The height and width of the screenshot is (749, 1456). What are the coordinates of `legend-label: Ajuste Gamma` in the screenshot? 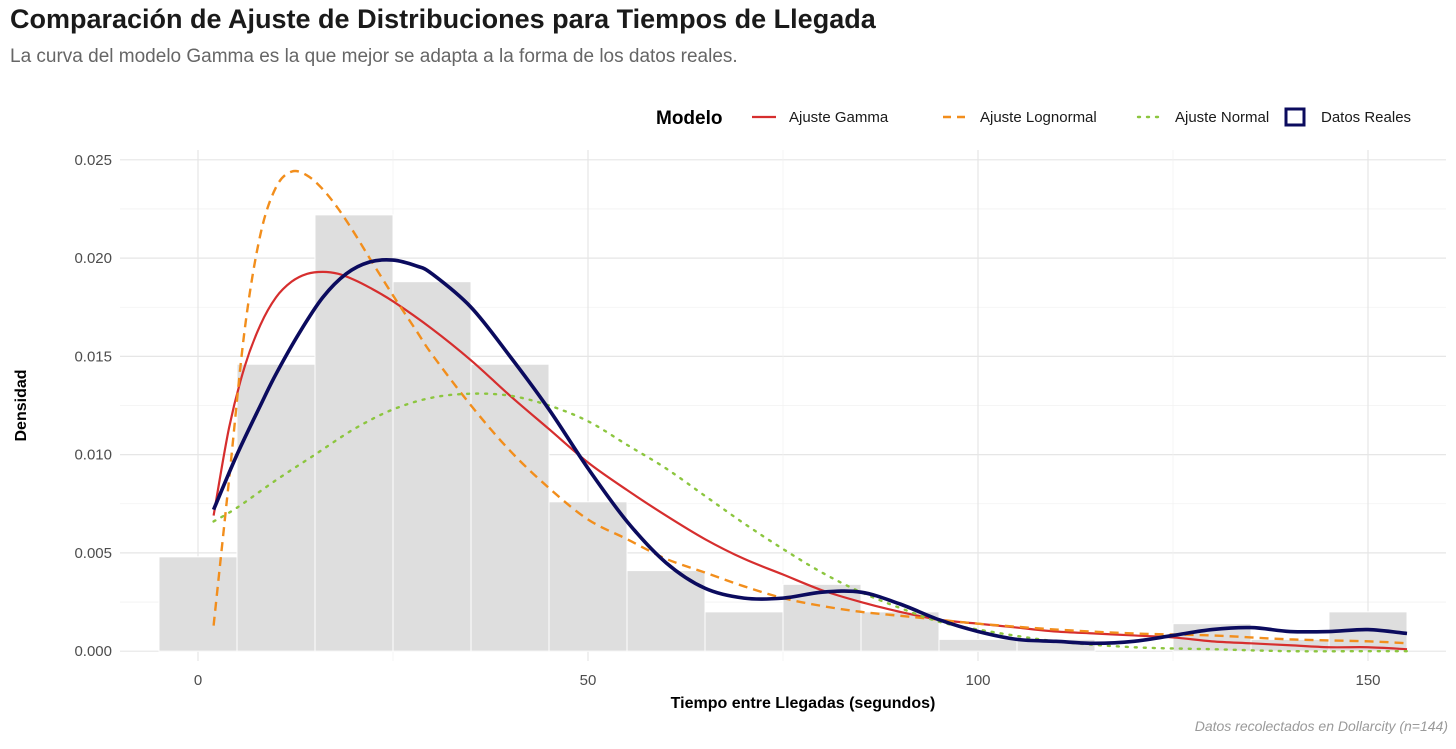 It's located at (839, 117).